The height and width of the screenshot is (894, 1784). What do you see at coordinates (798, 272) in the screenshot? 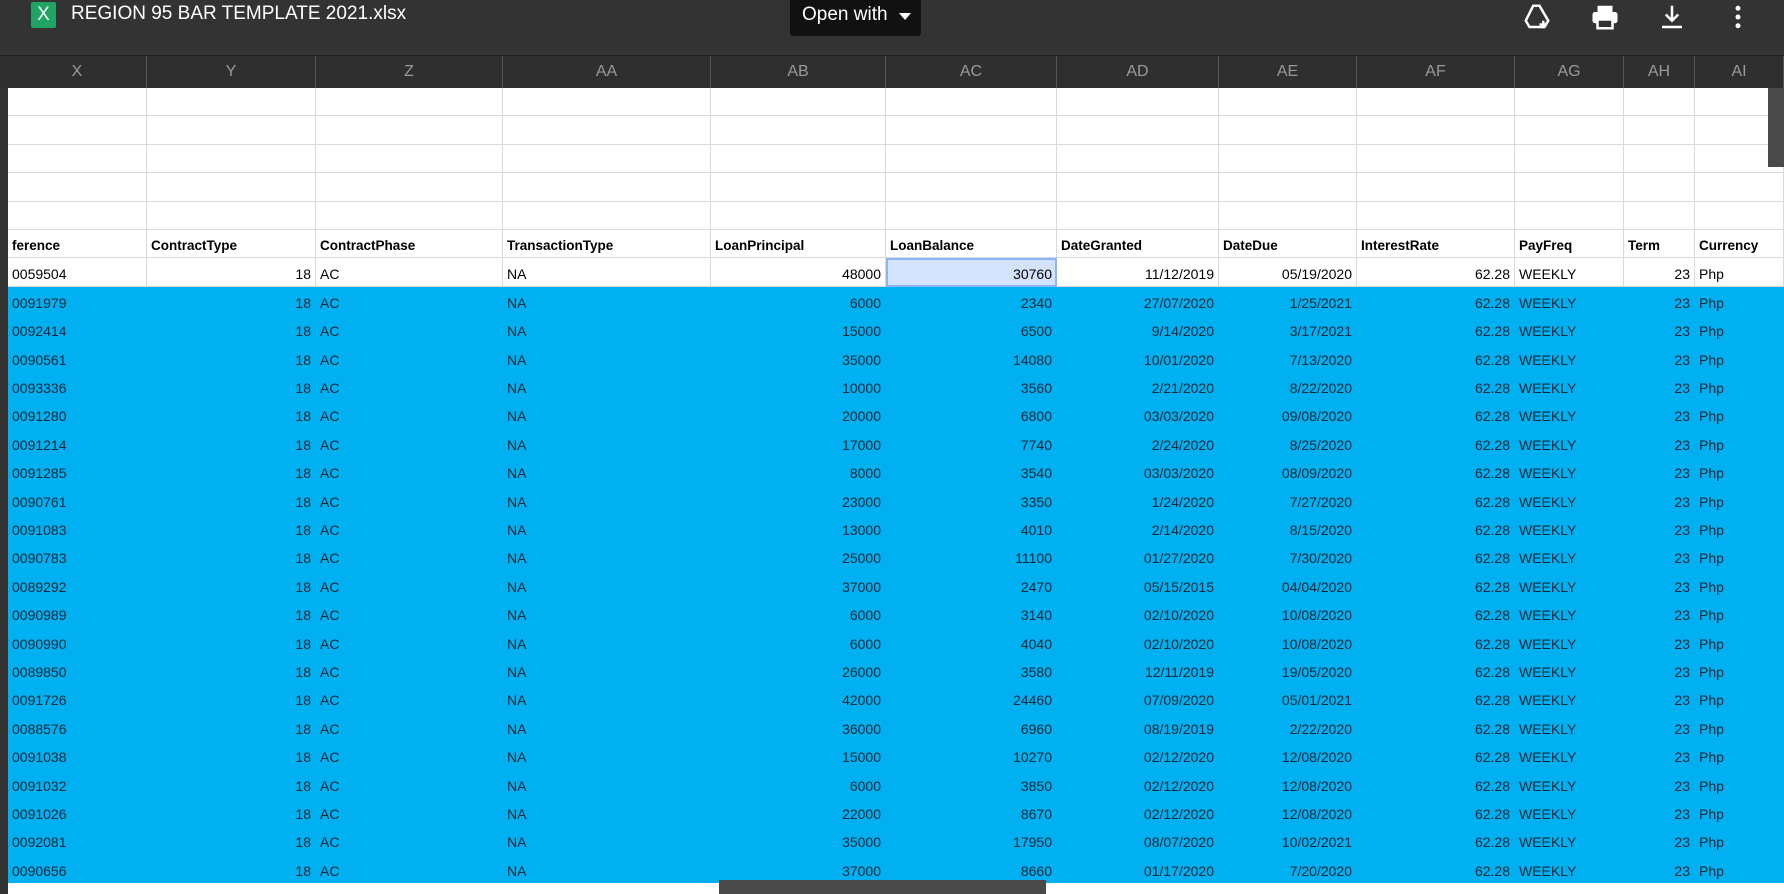
I see `cell: 48000` at bounding box center [798, 272].